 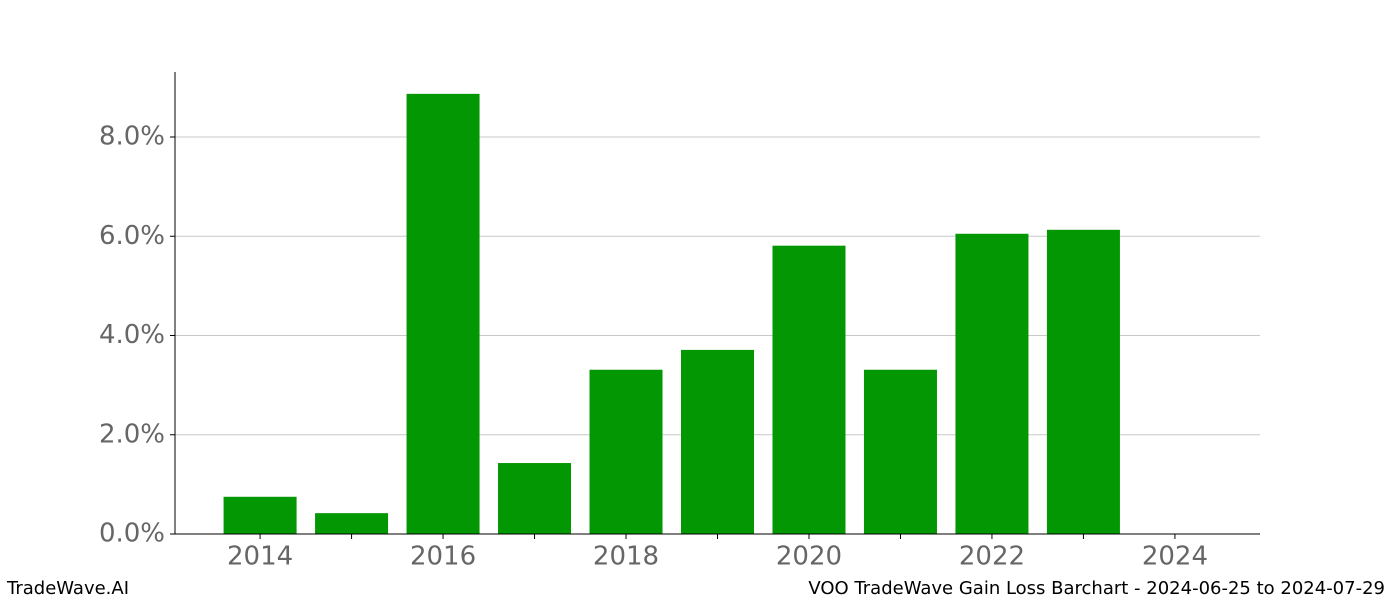 I want to click on y-tick-label: 0.0%, so click(x=132, y=534).